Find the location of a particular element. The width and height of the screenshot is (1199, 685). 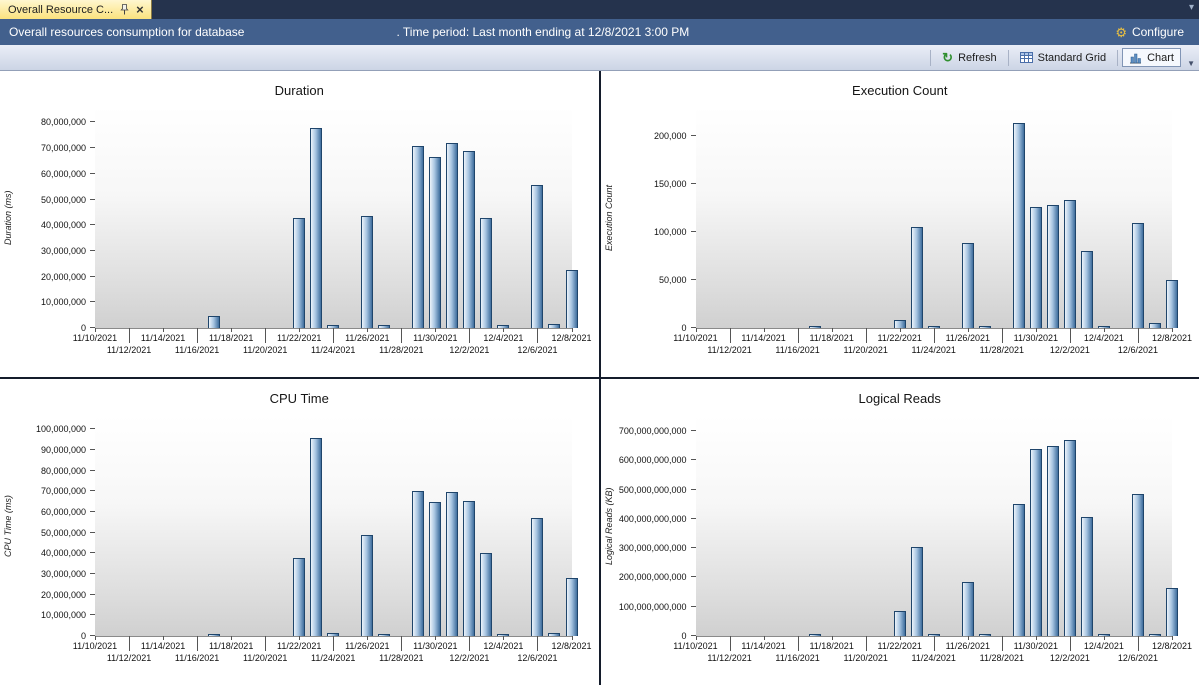

x-tick-label: 11/18/2021 is located at coordinates (231, 646).